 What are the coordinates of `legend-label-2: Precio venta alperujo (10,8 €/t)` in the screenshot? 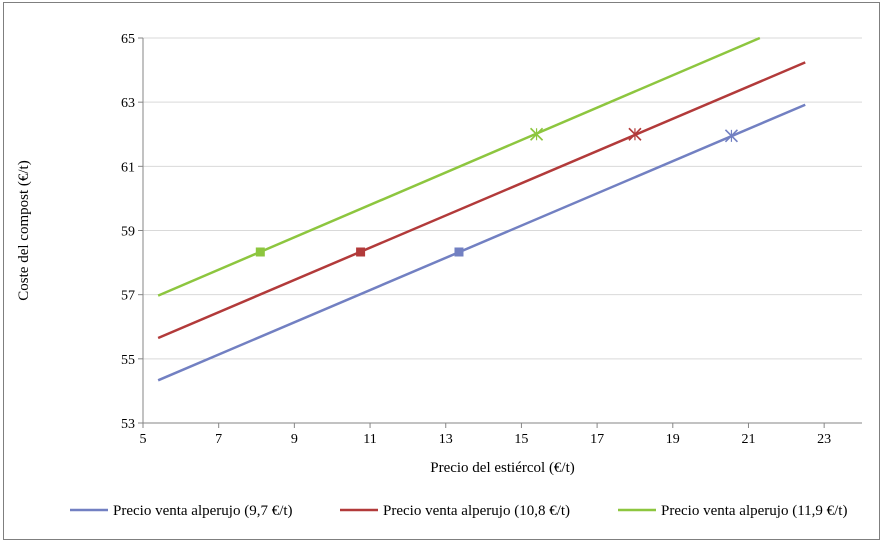 It's located at (476, 511).